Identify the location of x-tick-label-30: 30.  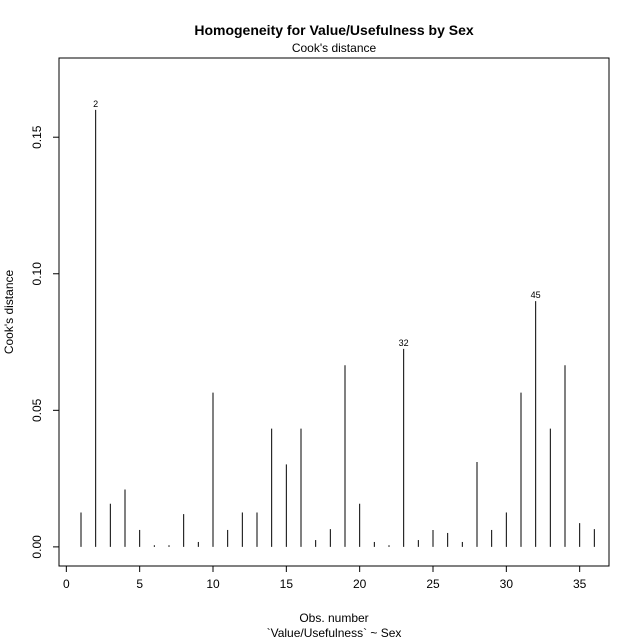
(507, 584).